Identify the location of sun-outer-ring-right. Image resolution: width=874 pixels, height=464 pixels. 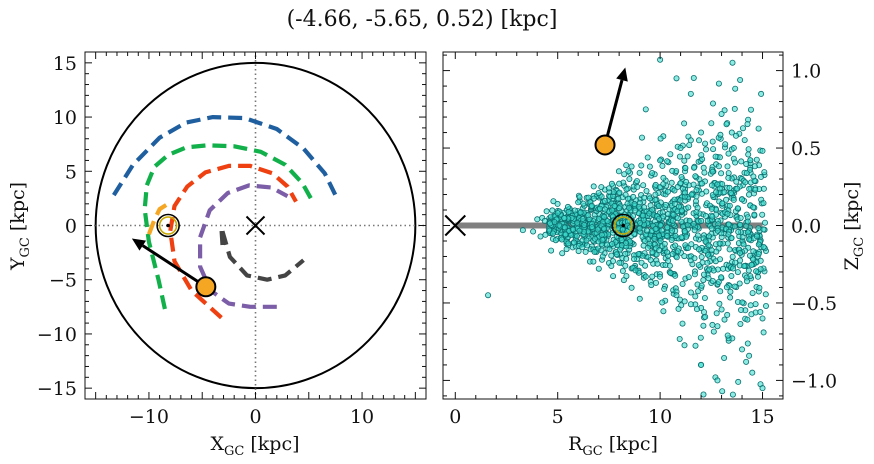
(623, 225).